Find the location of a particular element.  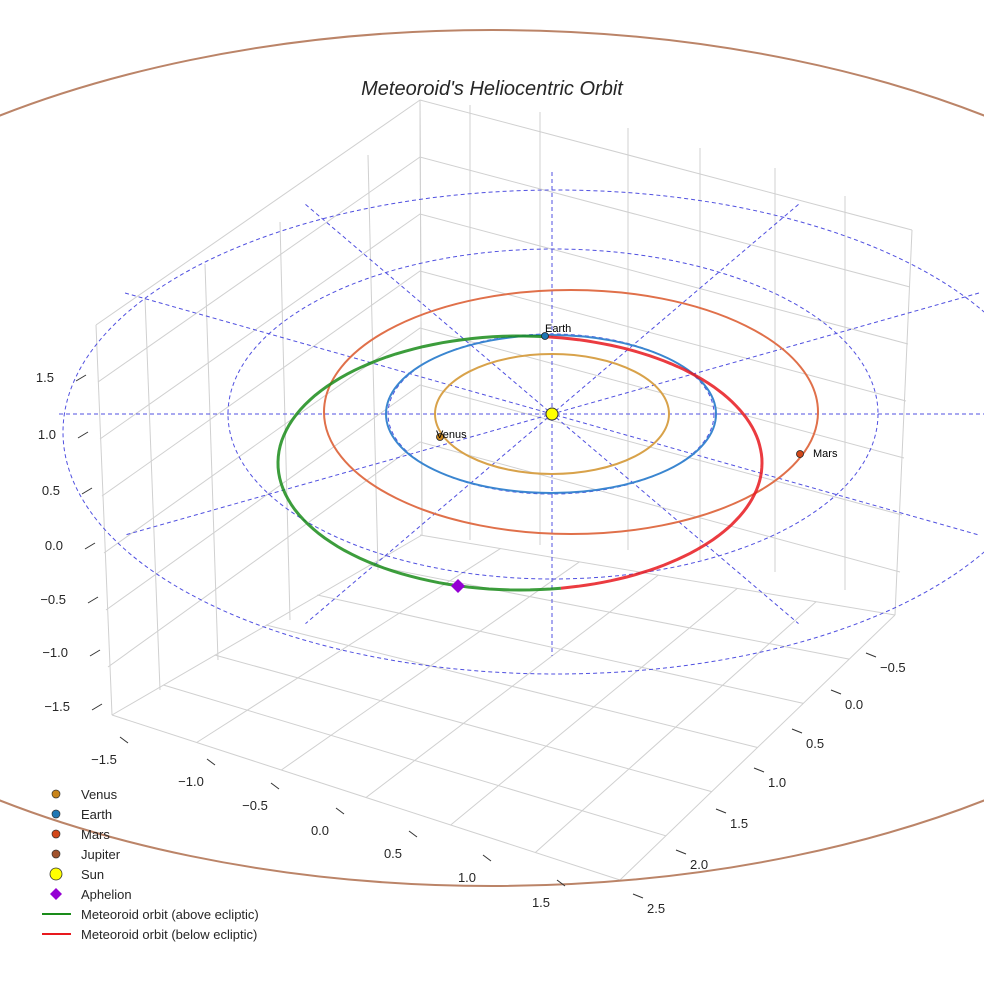

y-tick-label: 0.0 is located at coordinates (854, 704).